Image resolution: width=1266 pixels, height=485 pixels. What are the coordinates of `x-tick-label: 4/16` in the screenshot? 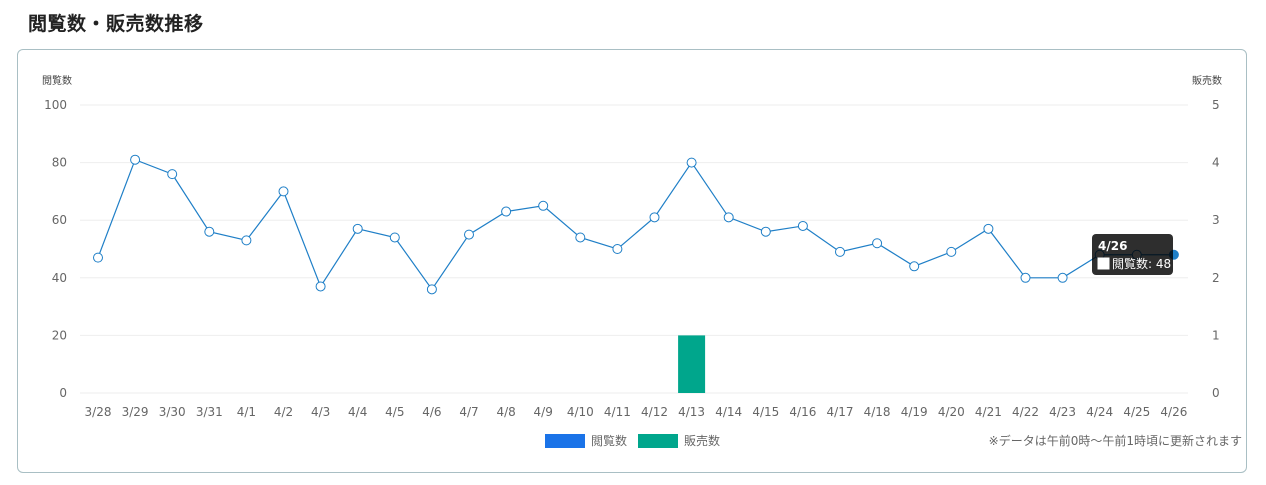 It's located at (802, 412).